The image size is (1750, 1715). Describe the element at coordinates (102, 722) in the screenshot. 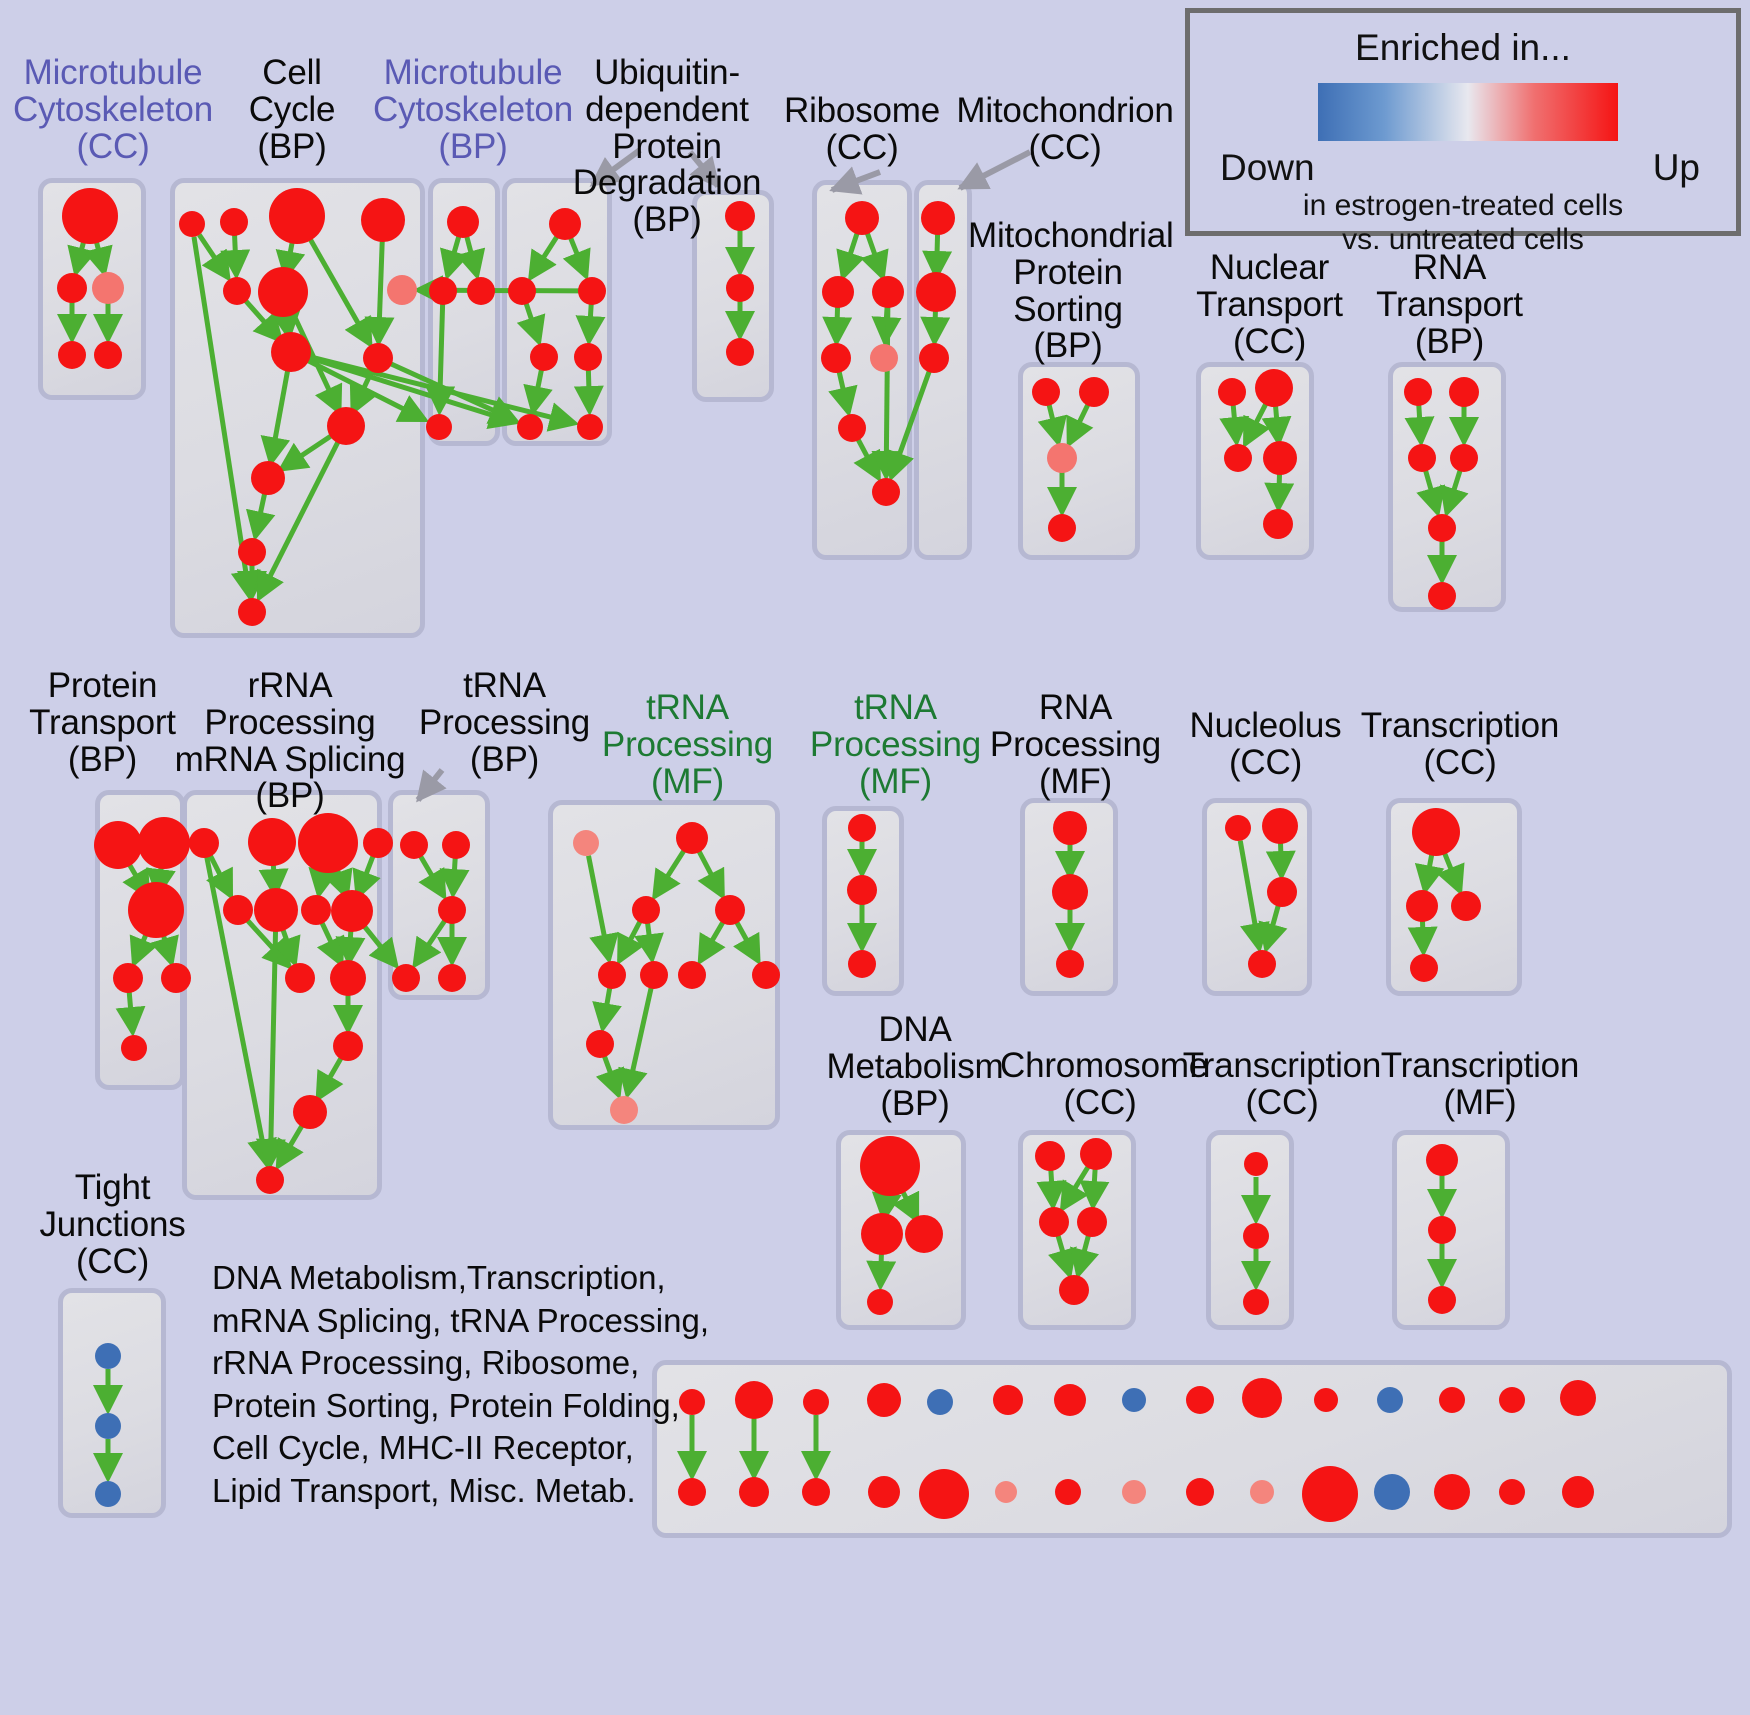

I see `cluster-label: Protein Transport (BP)` at that location.